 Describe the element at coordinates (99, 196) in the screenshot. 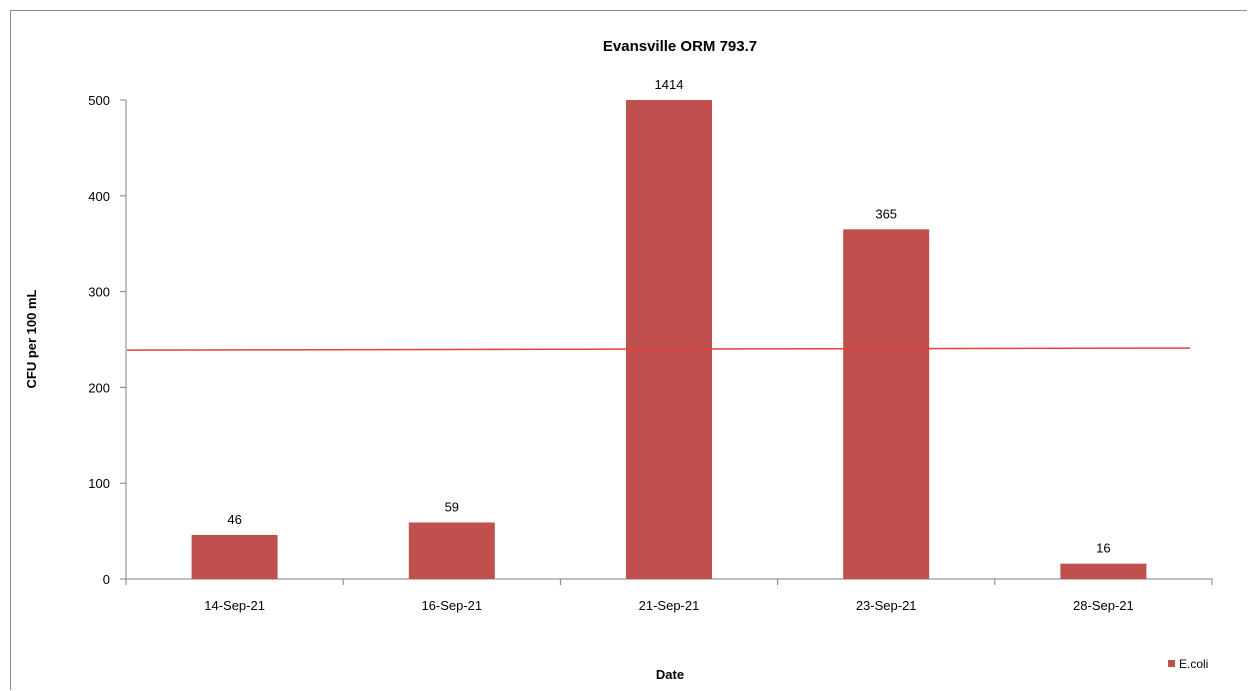

I see `y-tick-label: 400` at that location.